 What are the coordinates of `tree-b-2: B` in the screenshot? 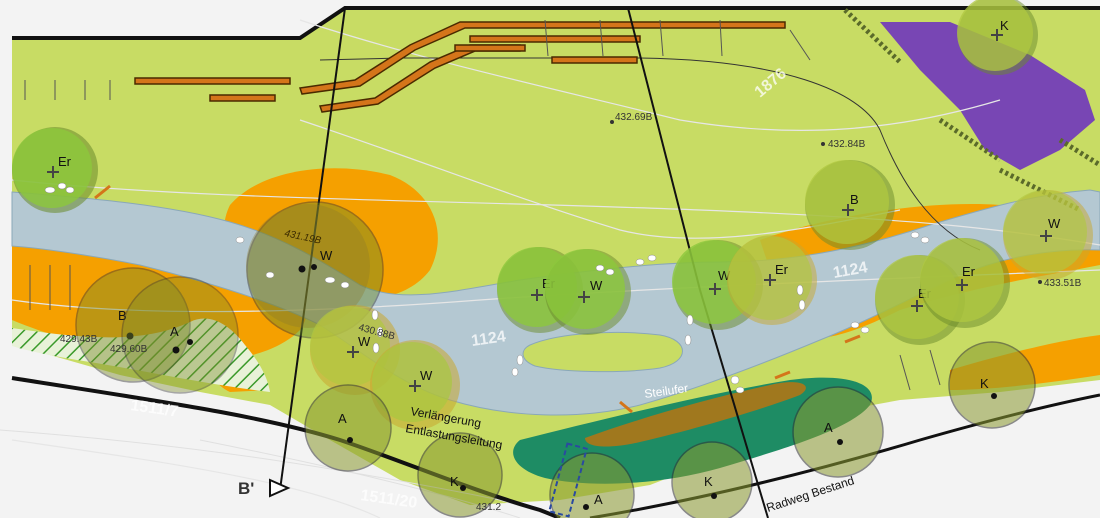 It's located at (850, 205).